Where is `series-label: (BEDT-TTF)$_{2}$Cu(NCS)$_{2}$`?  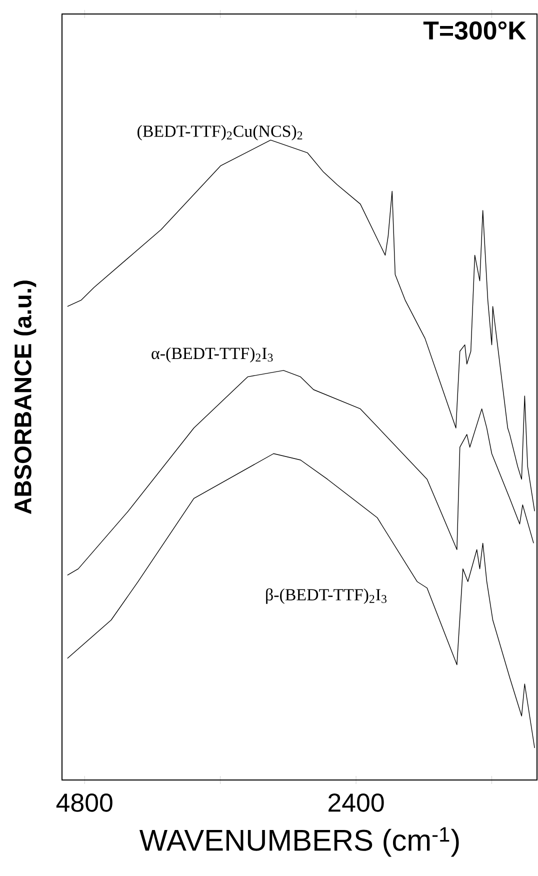 series-label: (BEDT-TTF)$_{2}$Cu(NCS)$_{2}$ is located at coordinates (220, 132).